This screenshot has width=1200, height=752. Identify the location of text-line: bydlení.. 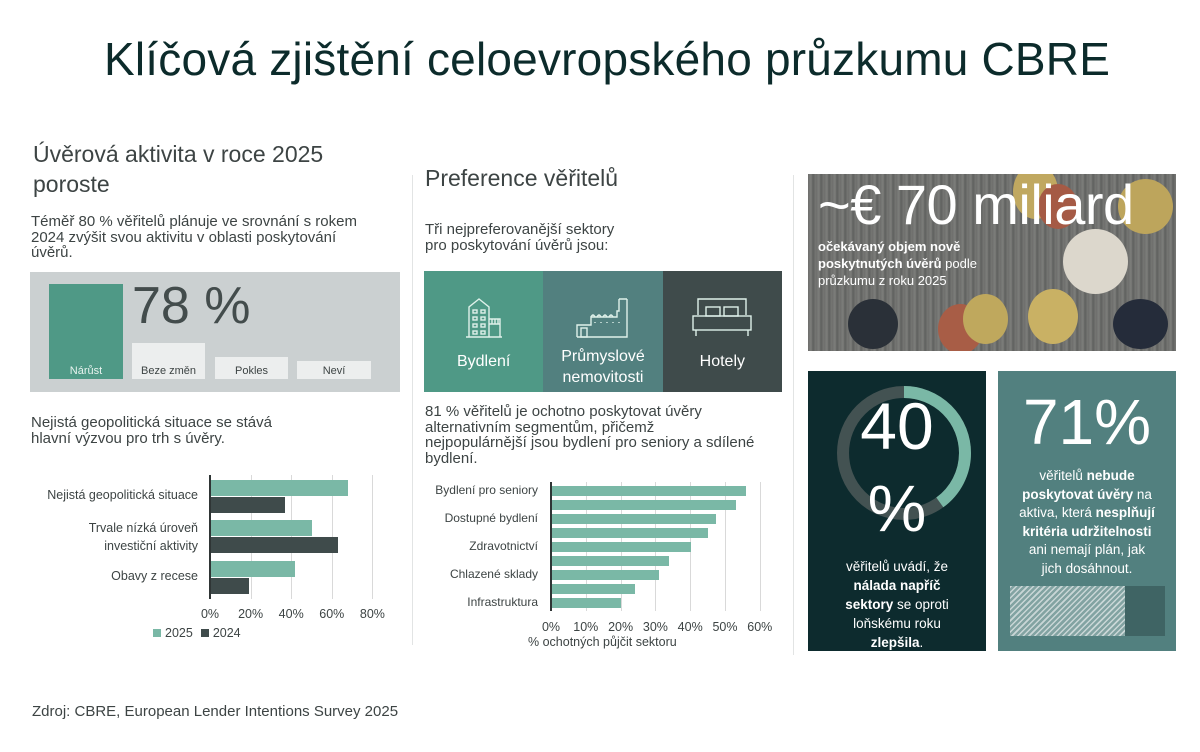
(451, 458).